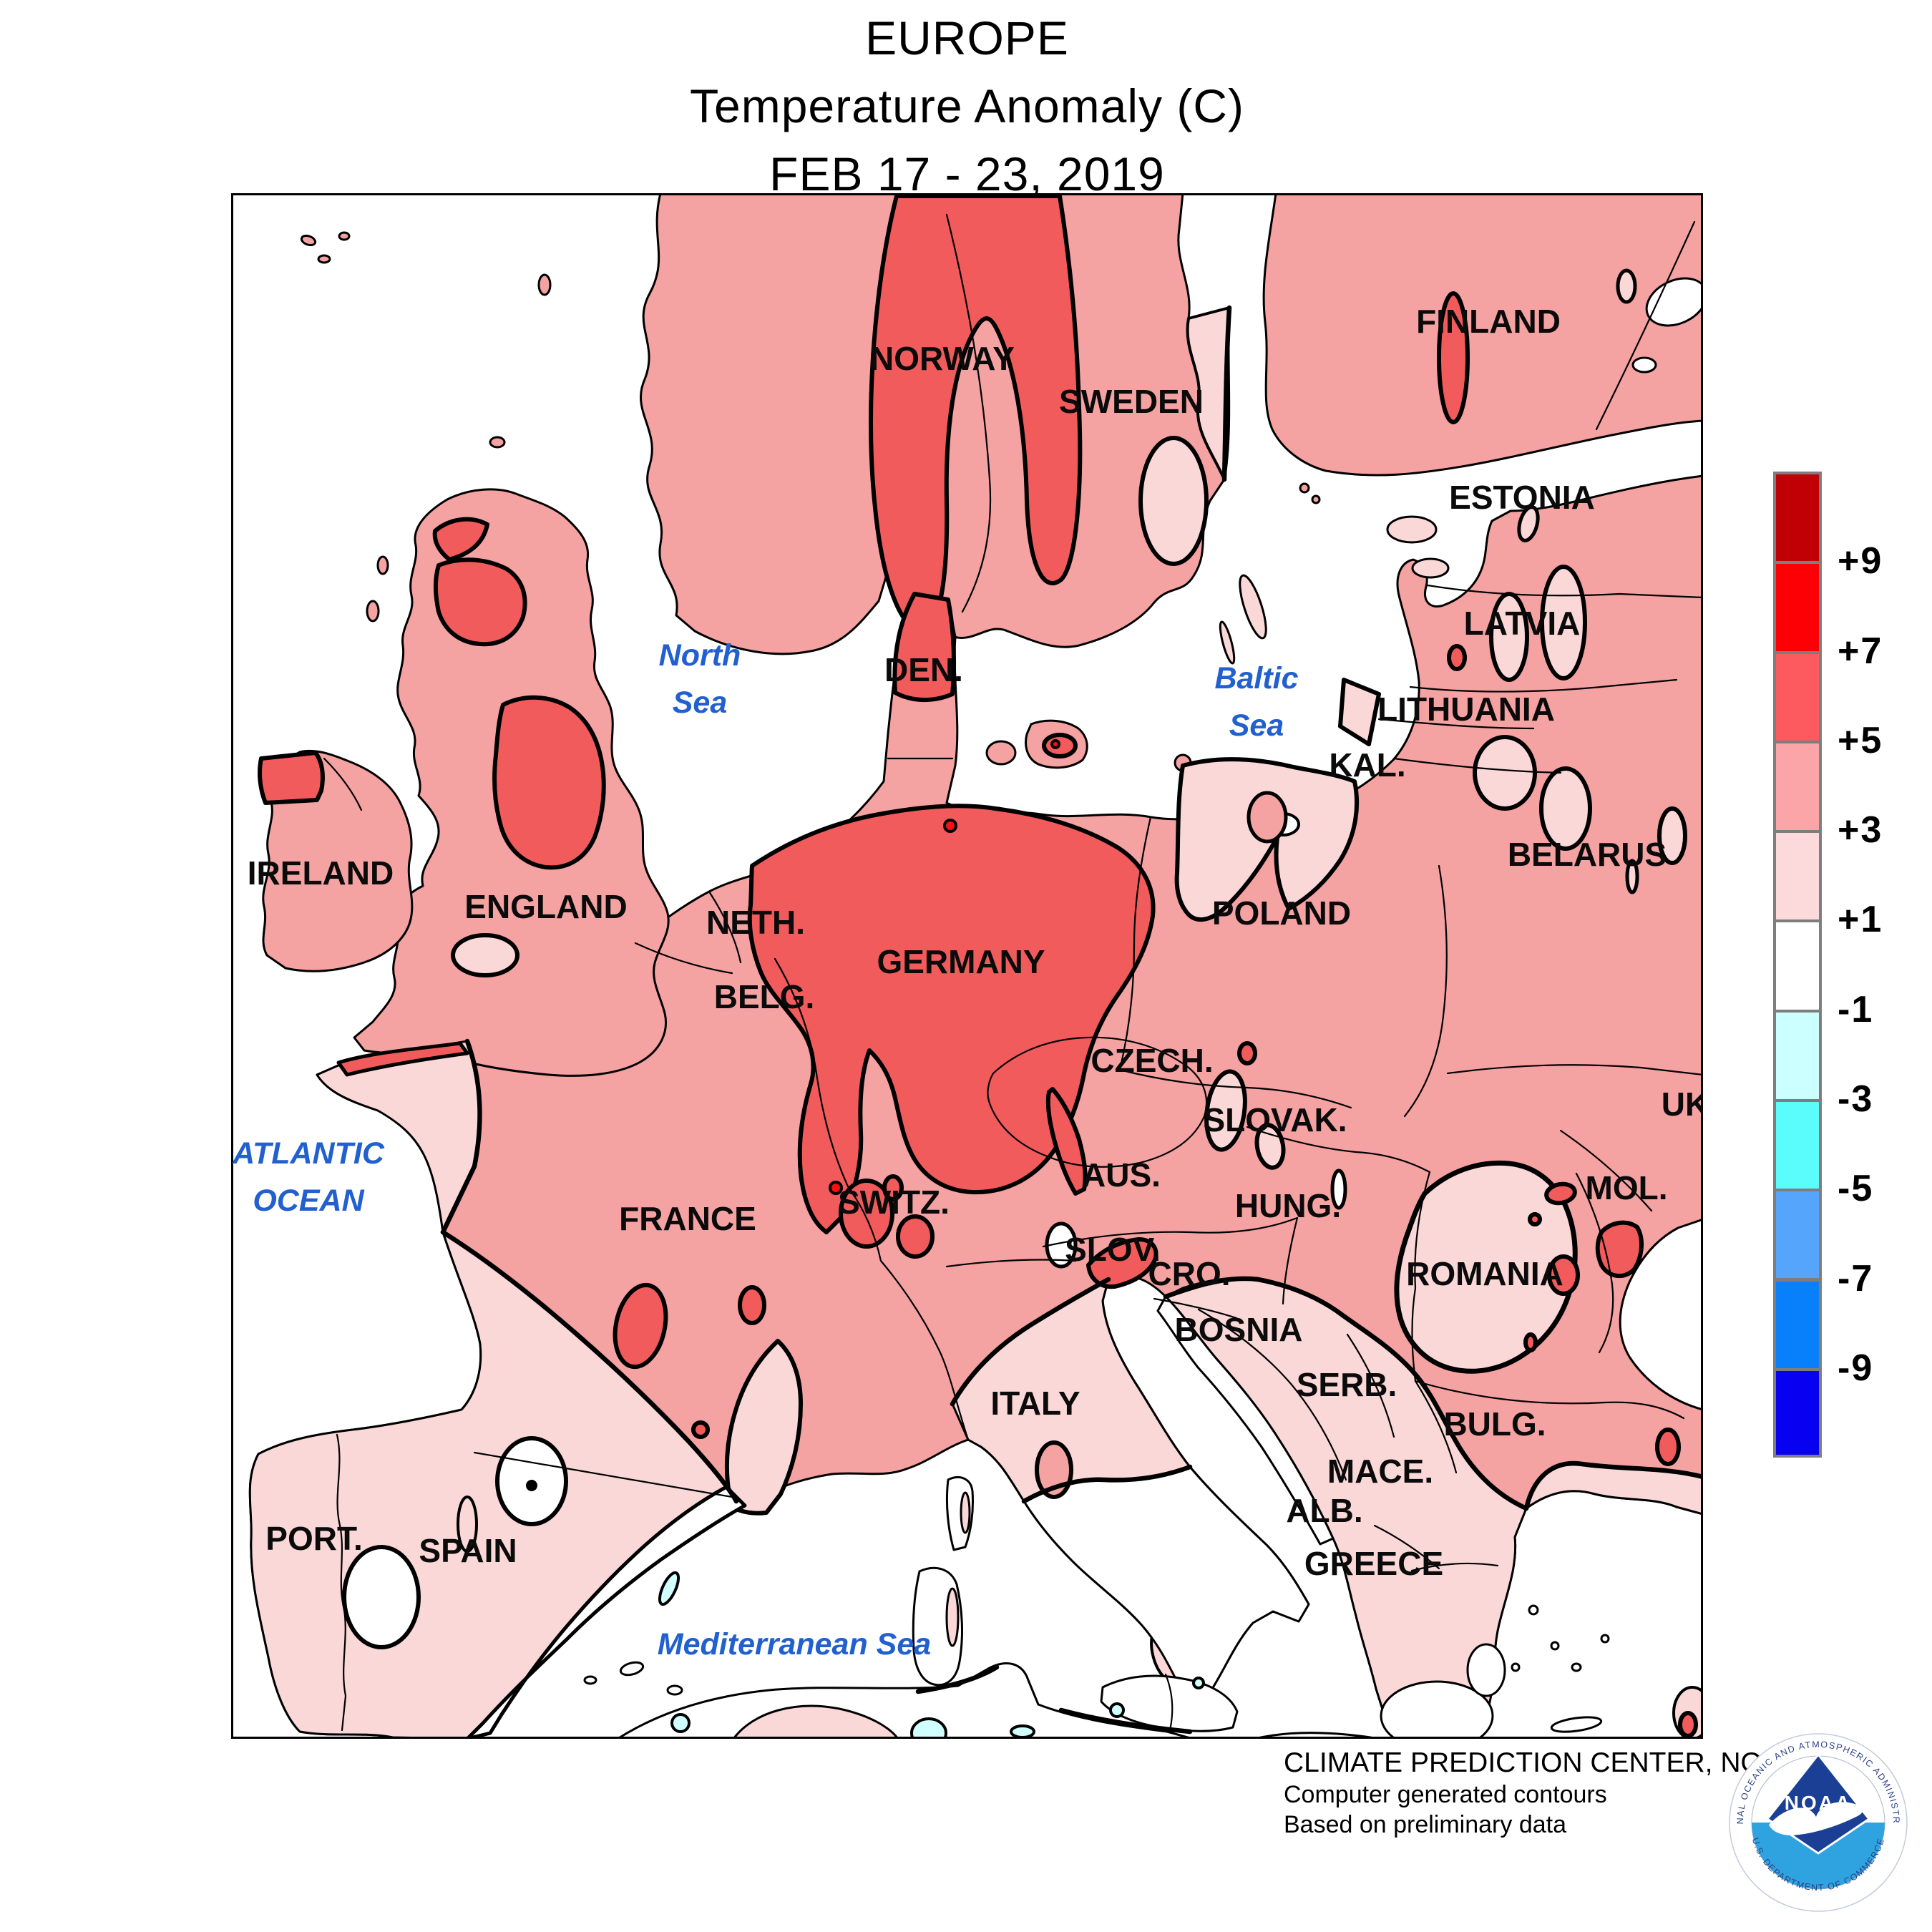 This screenshot has width=1932, height=1932. I want to click on sea-label-atlantic-ocean-1: ATLANTIC, so click(308, 1153).